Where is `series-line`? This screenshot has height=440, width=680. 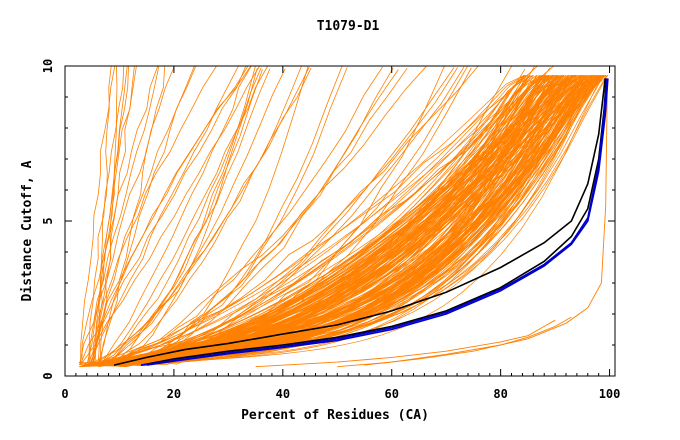
series-line is located at coordinates (405, 343).